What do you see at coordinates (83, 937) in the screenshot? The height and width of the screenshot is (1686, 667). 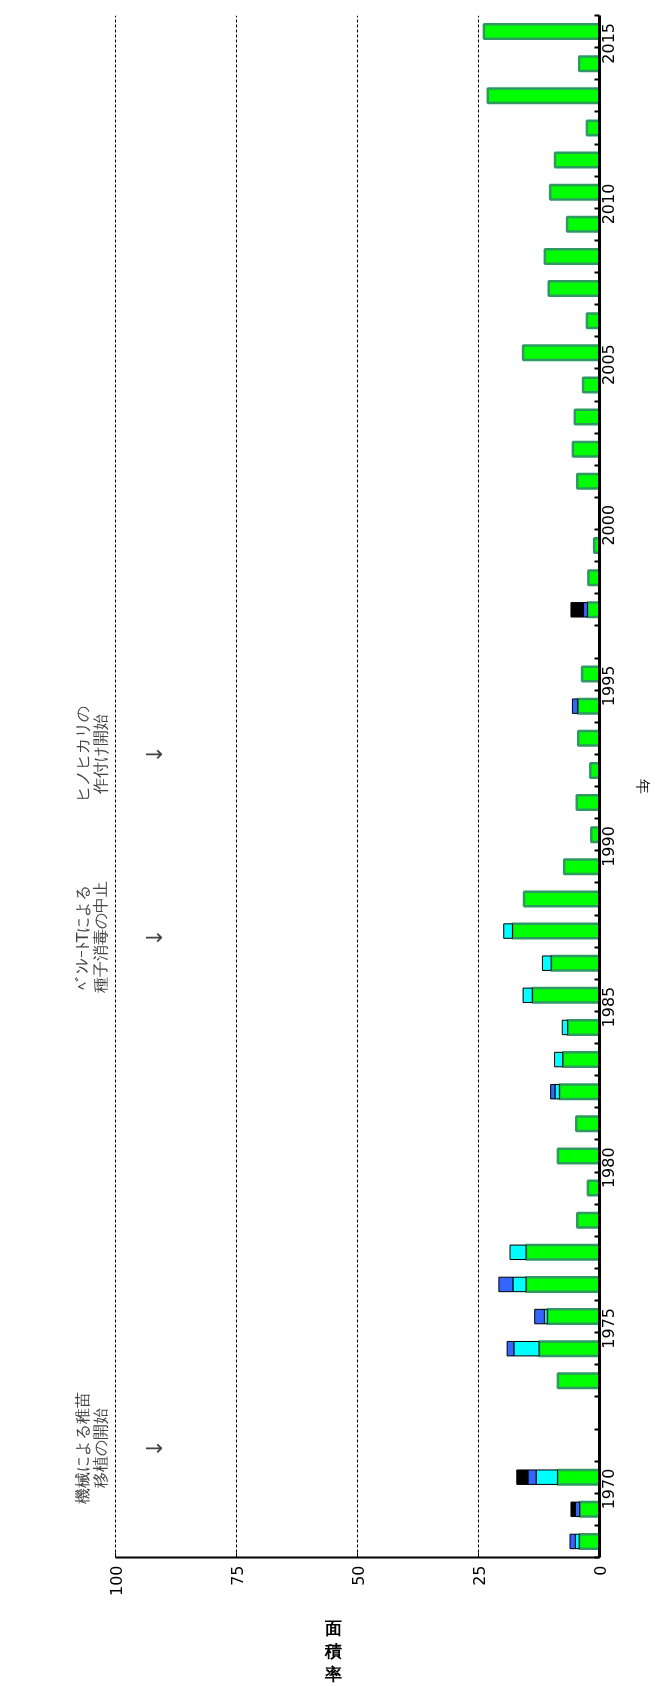 I see `text: ﾍﾞﾝﾚｰﾄTによる` at bounding box center [83, 937].